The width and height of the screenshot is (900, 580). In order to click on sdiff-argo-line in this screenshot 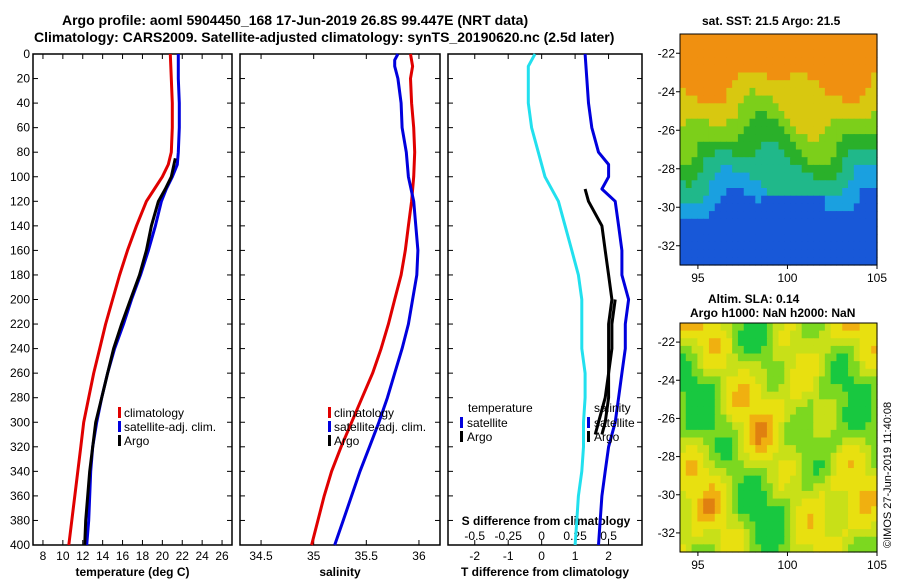, I will do `click(605, 367)`.